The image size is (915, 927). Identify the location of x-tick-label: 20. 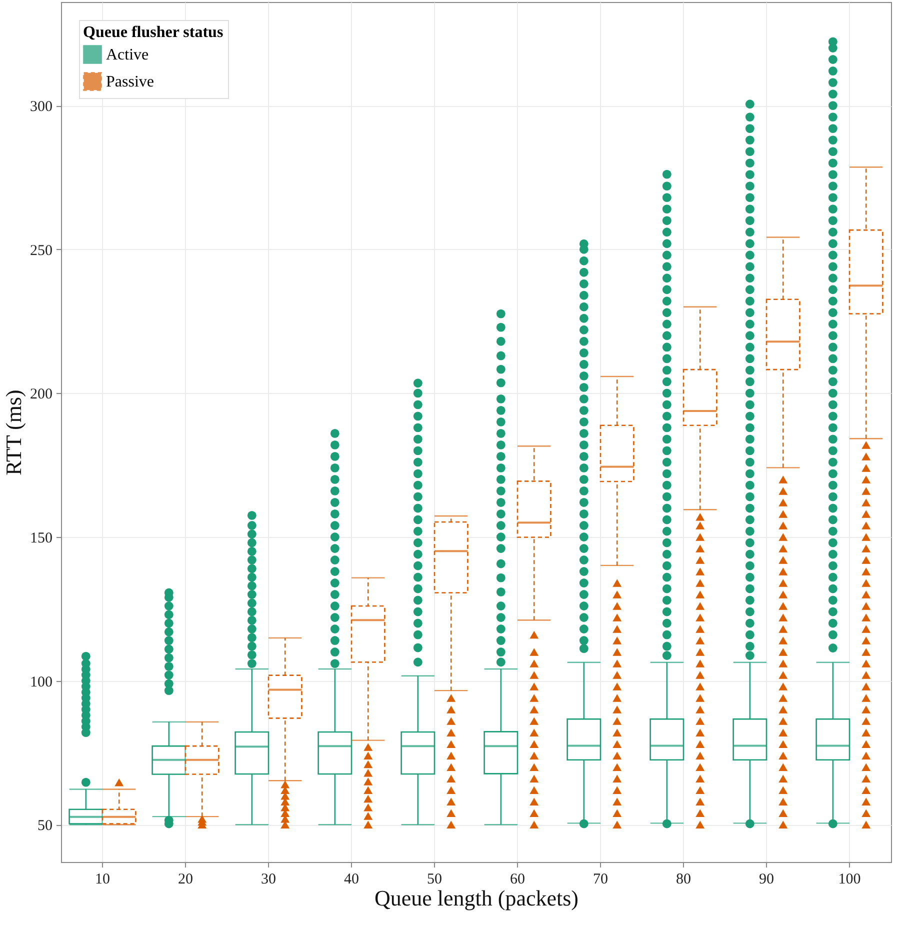
(185, 880).